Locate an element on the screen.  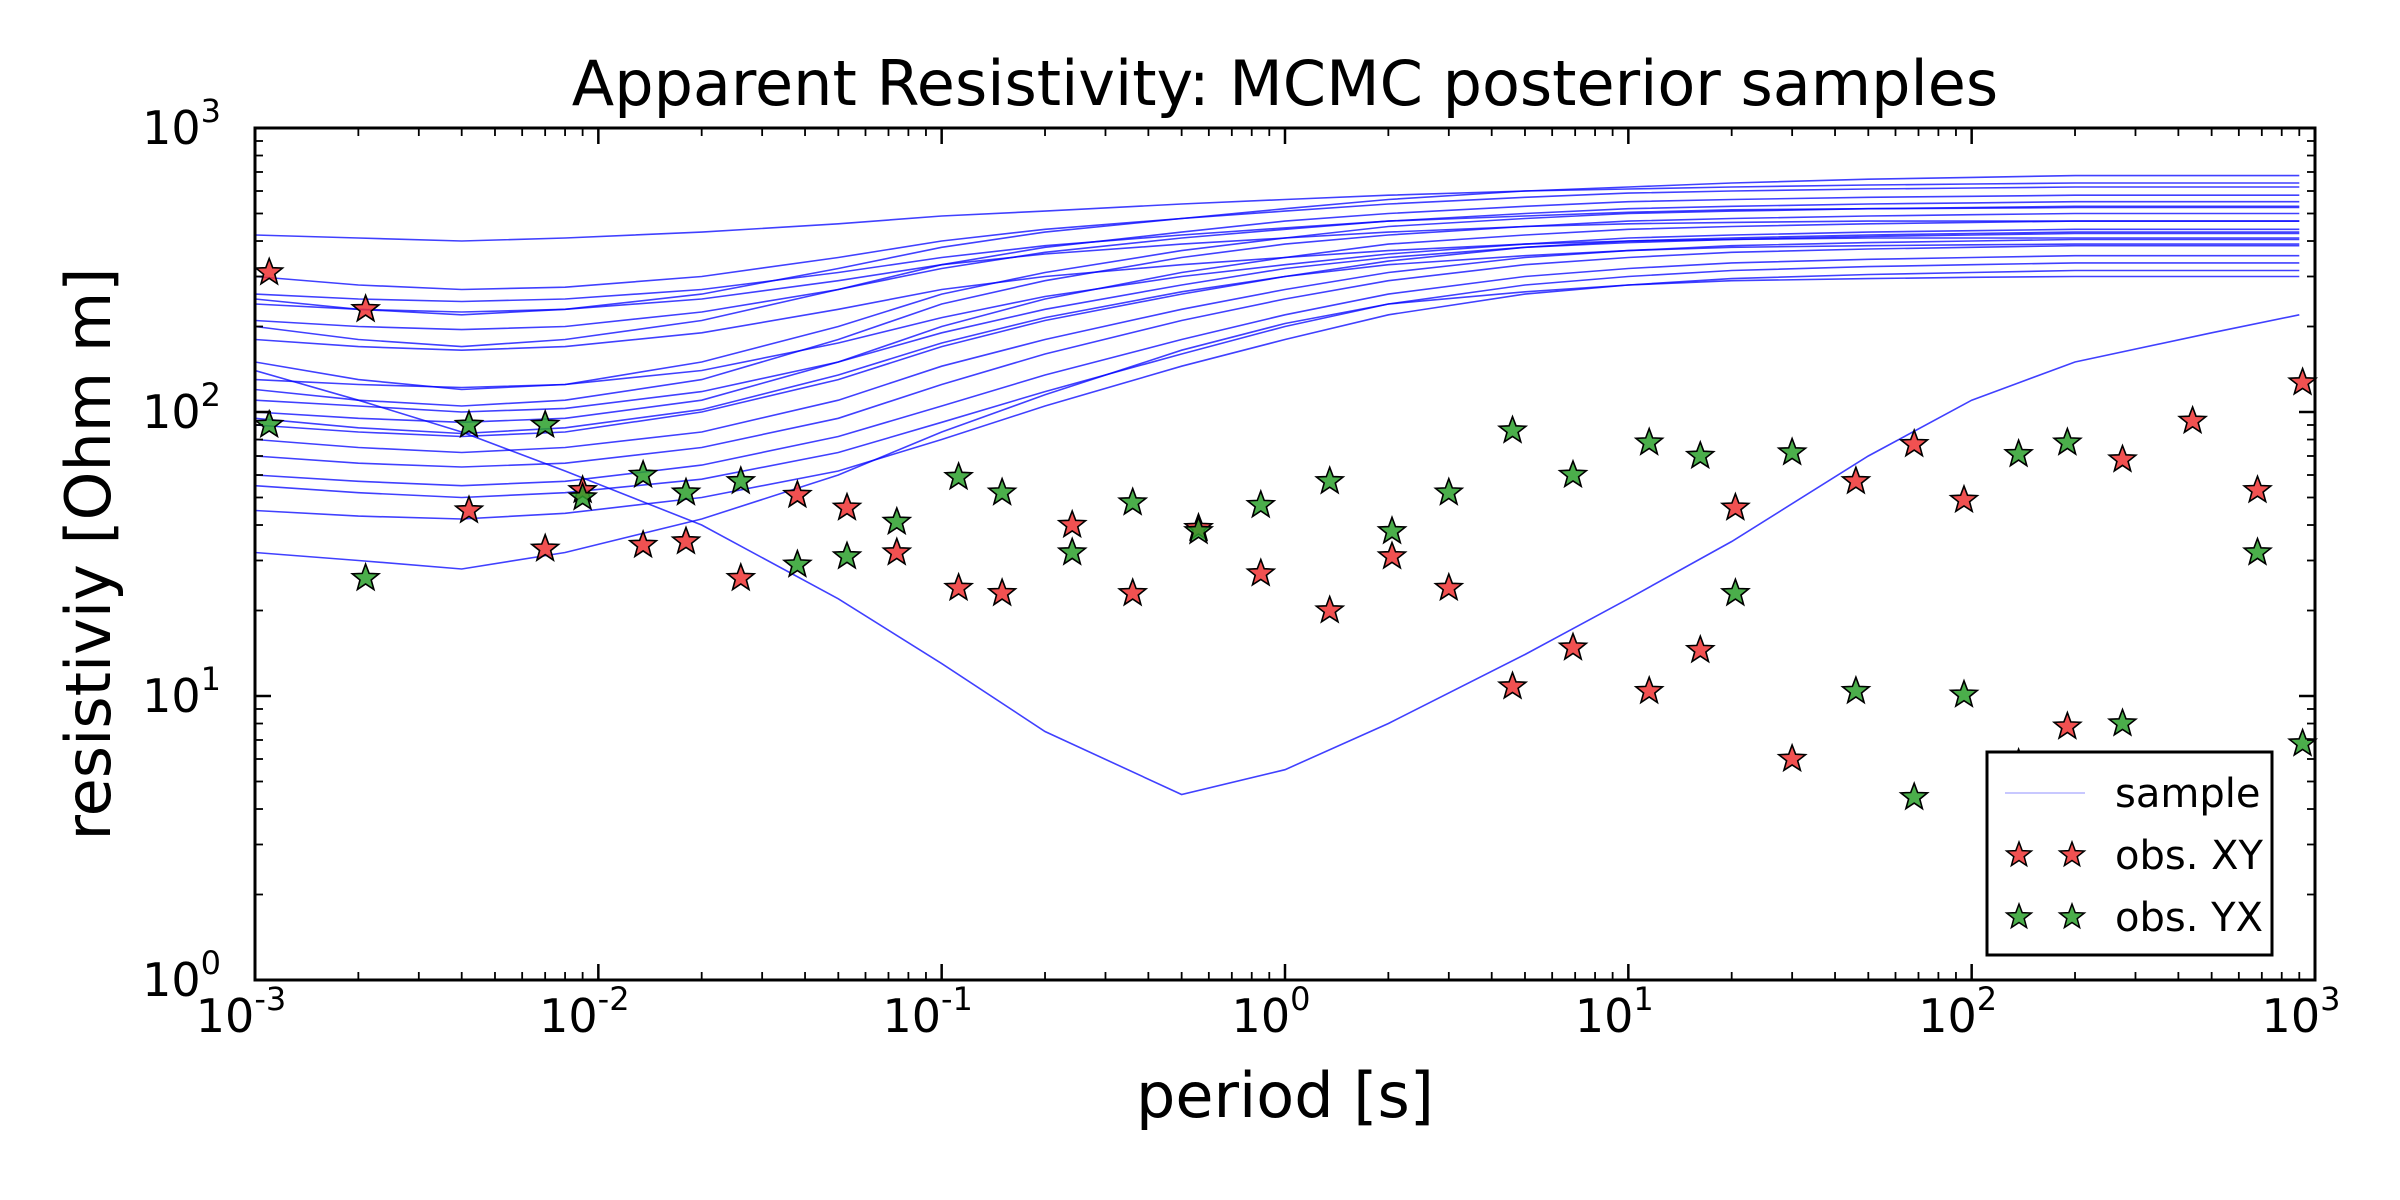
y-tick-label: 10² is located at coordinates (181, 407).